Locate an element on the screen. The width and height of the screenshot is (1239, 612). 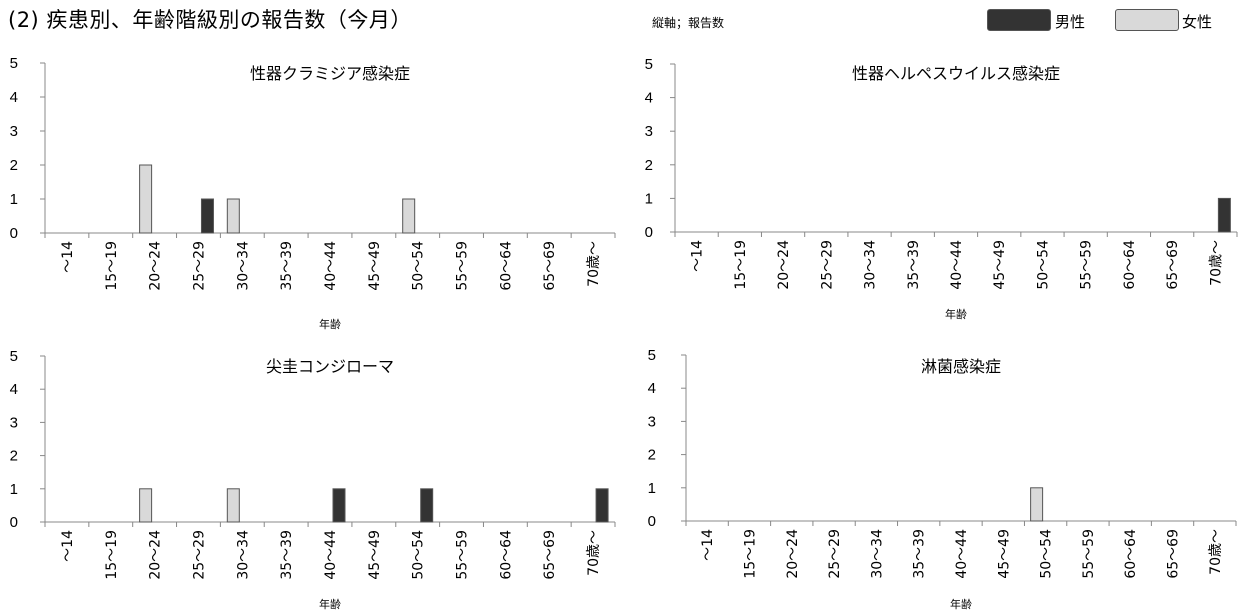
chart-title: 性器ヘルペスウイルス感染症 is located at coordinates (956, 73).